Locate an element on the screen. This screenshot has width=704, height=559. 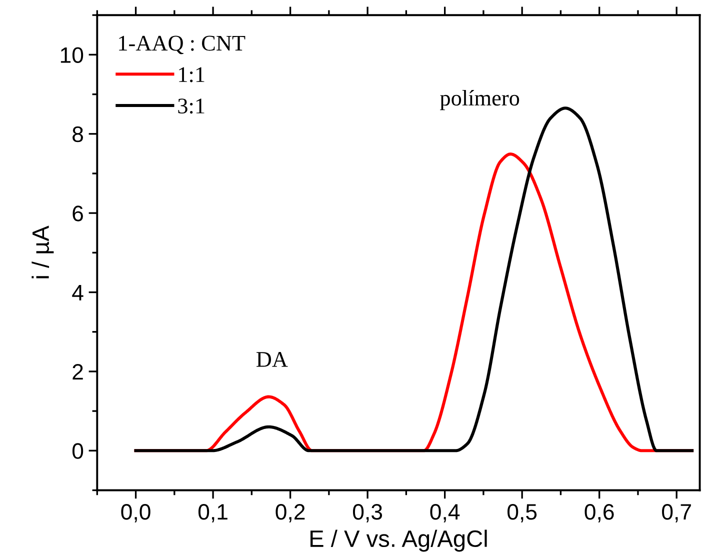
x-tick-label: 0,6 is located at coordinates (599, 513).